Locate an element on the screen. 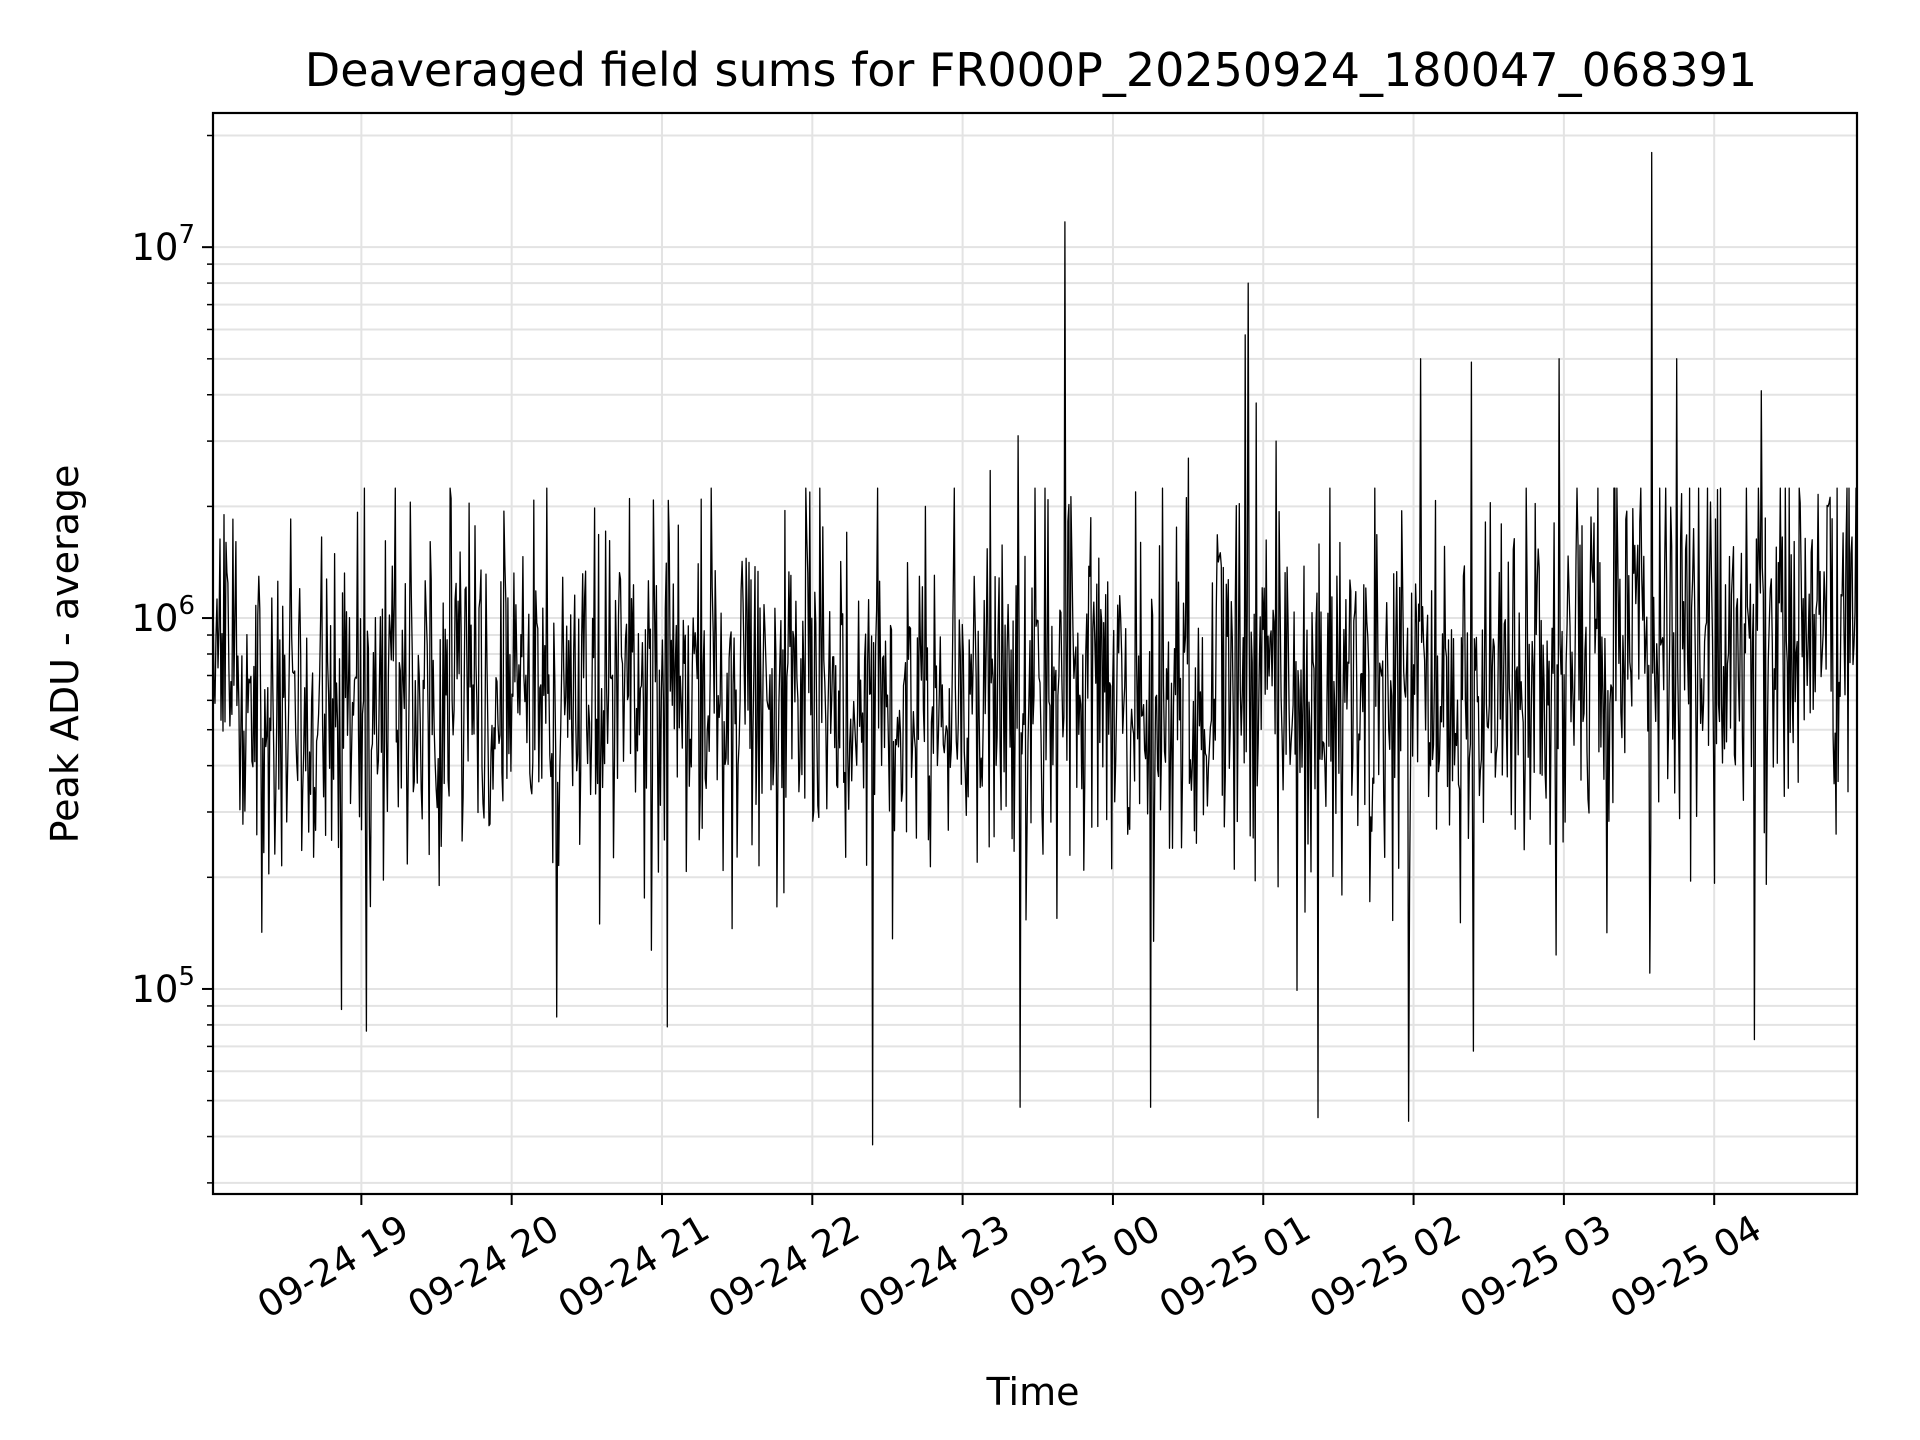  x-axis-label: Time is located at coordinates (1033, 1392).